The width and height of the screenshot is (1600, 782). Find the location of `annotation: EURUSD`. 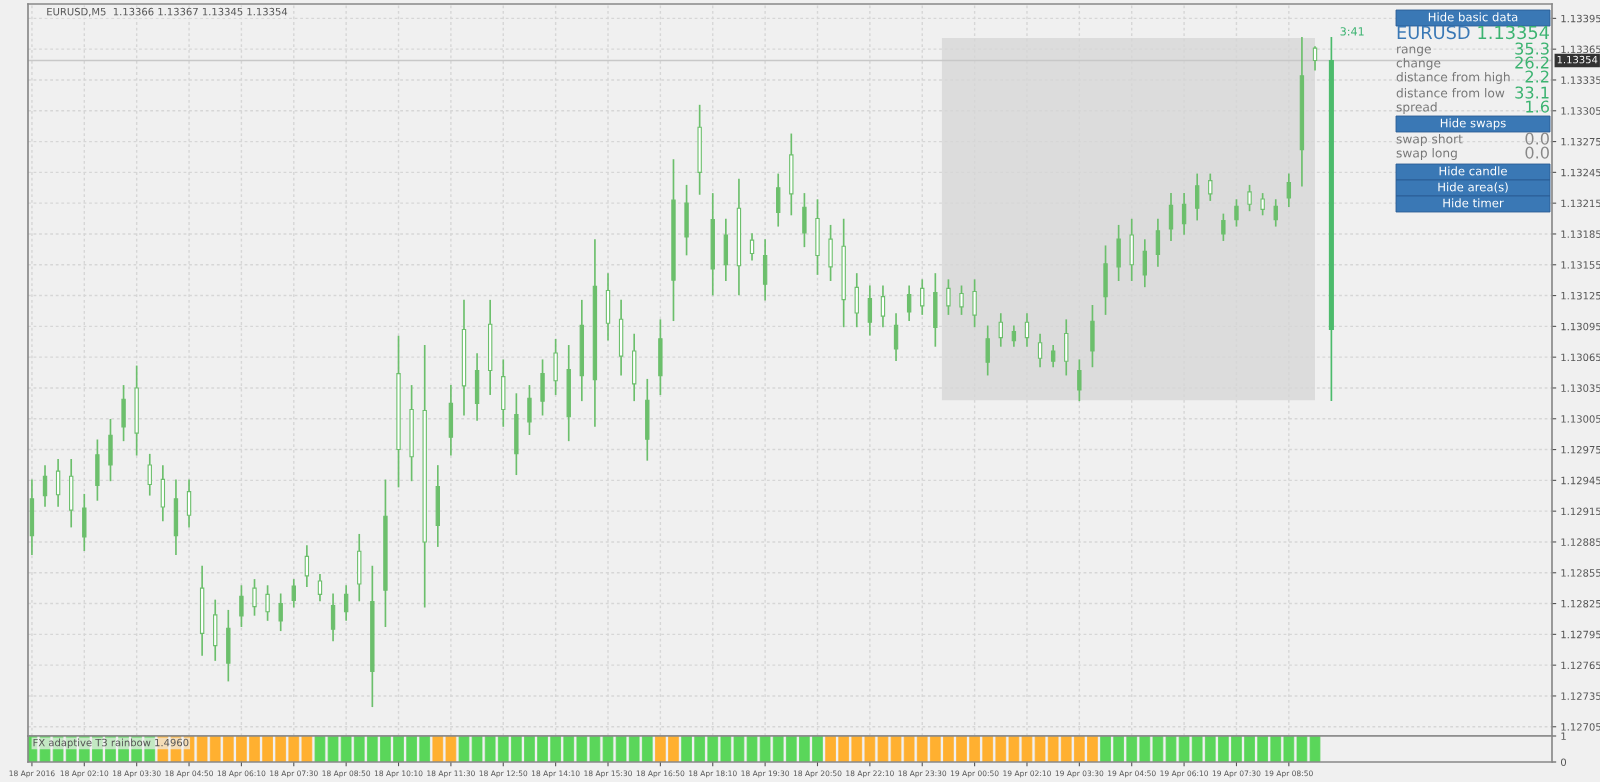

annotation: EURUSD is located at coordinates (1433, 32).